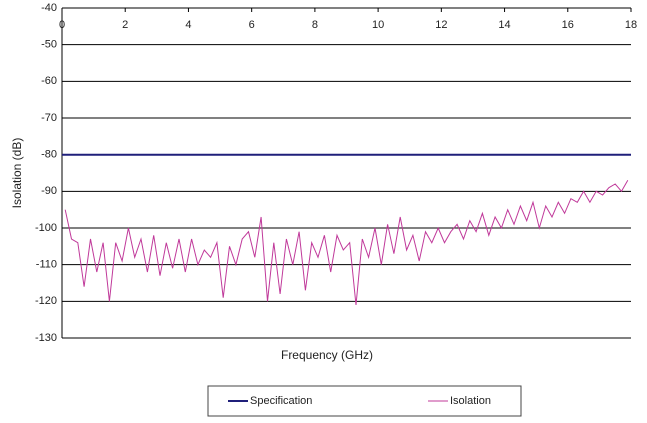  I want to click on x-tick-label: 12, so click(441, 25).